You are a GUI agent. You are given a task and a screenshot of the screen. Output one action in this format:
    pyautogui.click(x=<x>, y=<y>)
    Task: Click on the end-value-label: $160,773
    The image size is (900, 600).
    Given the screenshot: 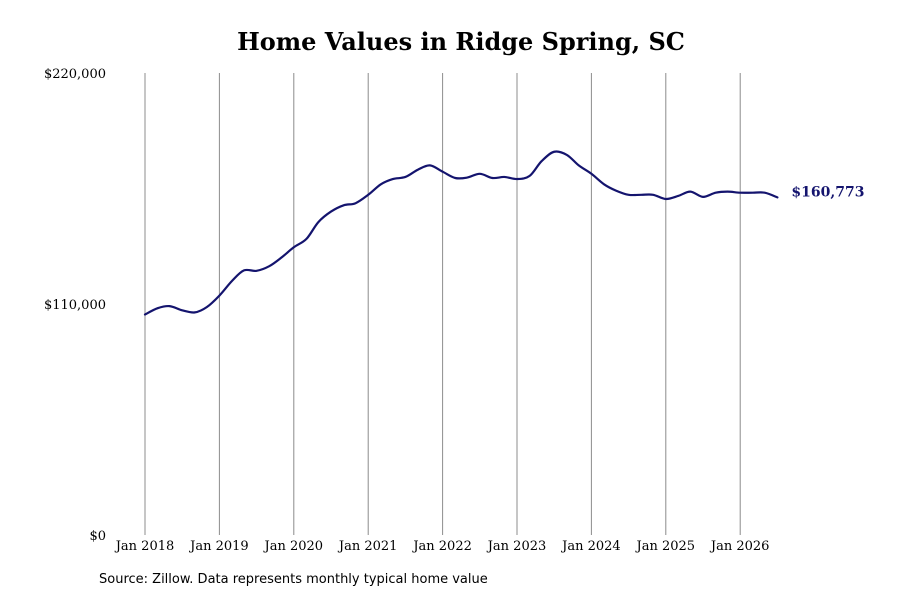 What is the action you would take?
    pyautogui.click(x=827, y=192)
    